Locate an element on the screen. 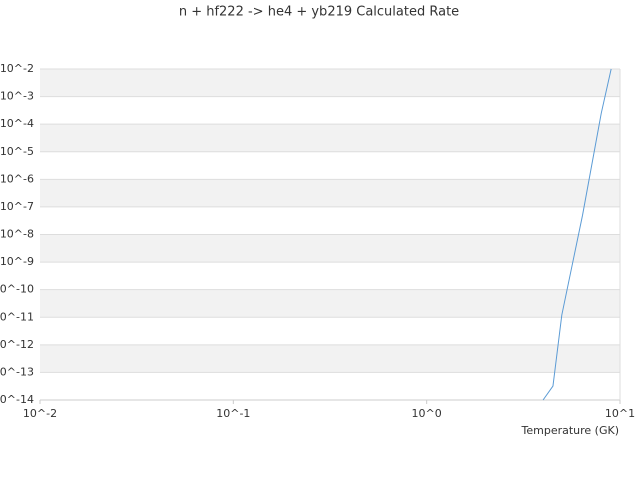  x-tick-label: 10^0 is located at coordinates (427, 413).